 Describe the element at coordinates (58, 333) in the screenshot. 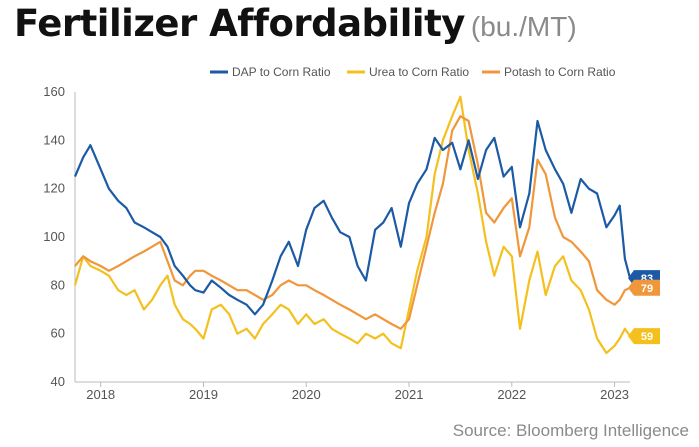

I see `y-tick-label: 60` at that location.